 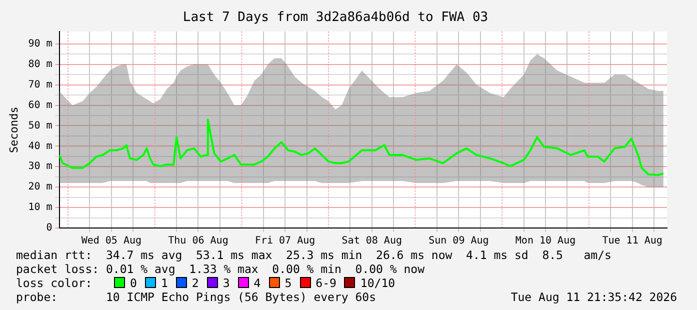 What do you see at coordinates (378, 283) in the screenshot?
I see `legend-label: 10/10` at bounding box center [378, 283].